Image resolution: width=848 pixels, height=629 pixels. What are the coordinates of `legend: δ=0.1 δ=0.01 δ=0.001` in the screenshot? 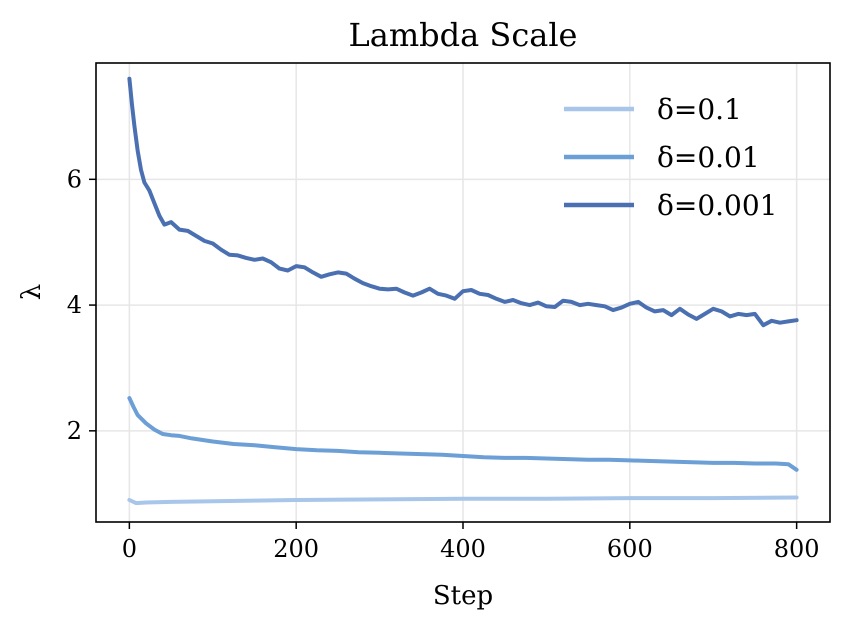 It's located at (670, 157).